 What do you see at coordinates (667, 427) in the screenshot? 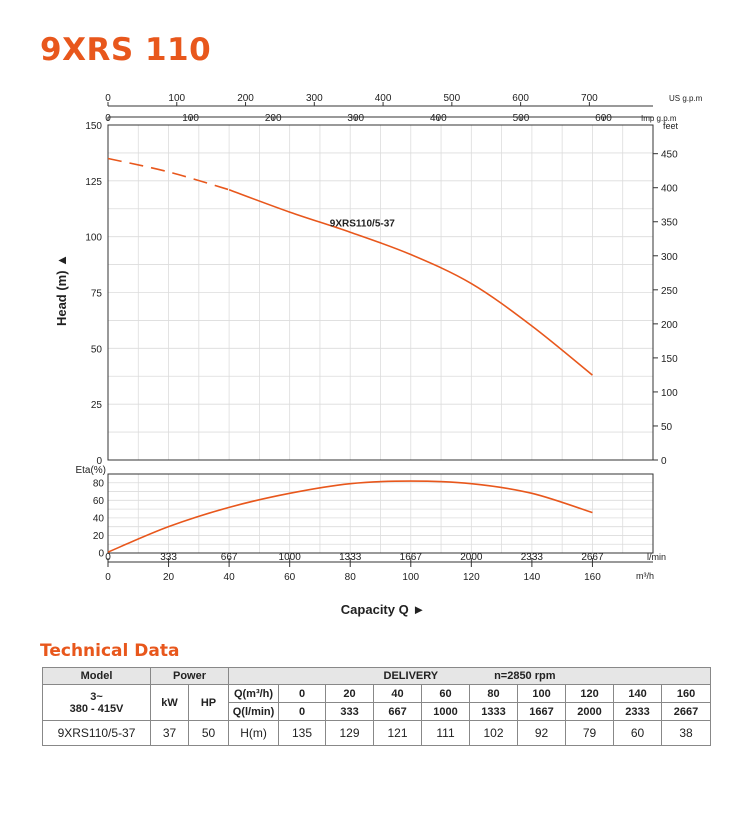
I see `feet-tick-label: 50` at bounding box center [667, 427].